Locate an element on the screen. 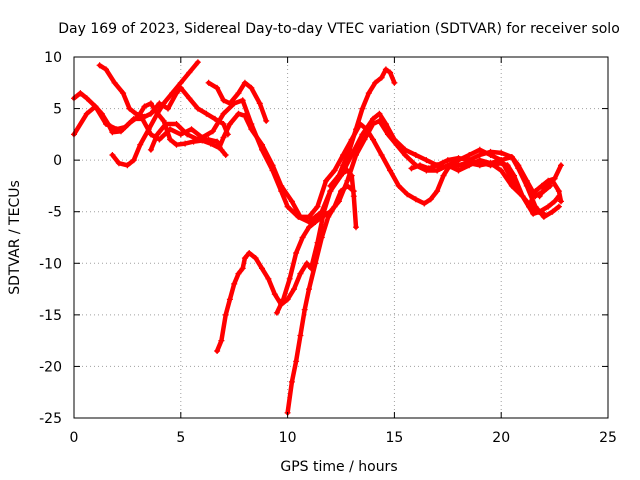  y-tick-label: -10 is located at coordinates (50, 264).